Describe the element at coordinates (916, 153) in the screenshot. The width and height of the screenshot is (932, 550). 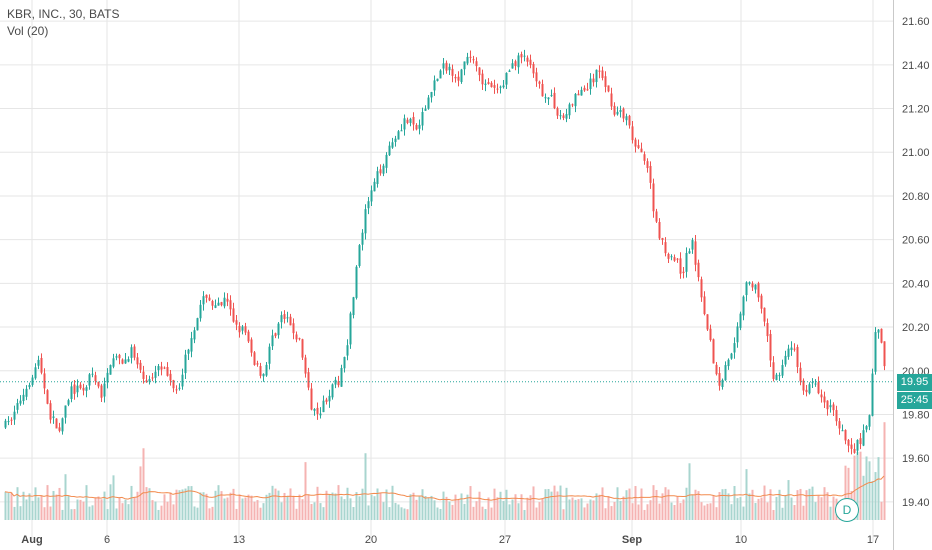
I see `price-tick-label: 21.00` at that location.